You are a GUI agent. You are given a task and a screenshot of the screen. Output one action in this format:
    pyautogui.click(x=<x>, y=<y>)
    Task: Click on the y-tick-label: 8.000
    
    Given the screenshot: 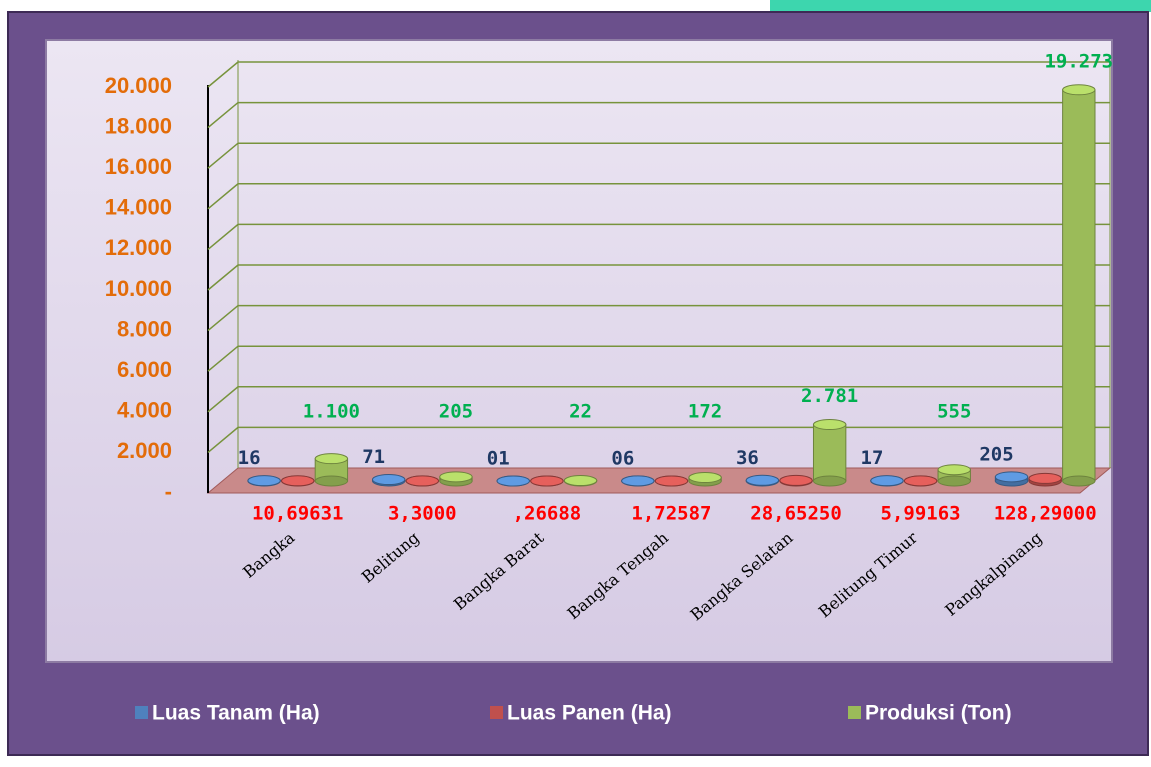 What is the action you would take?
    pyautogui.click(x=144, y=328)
    